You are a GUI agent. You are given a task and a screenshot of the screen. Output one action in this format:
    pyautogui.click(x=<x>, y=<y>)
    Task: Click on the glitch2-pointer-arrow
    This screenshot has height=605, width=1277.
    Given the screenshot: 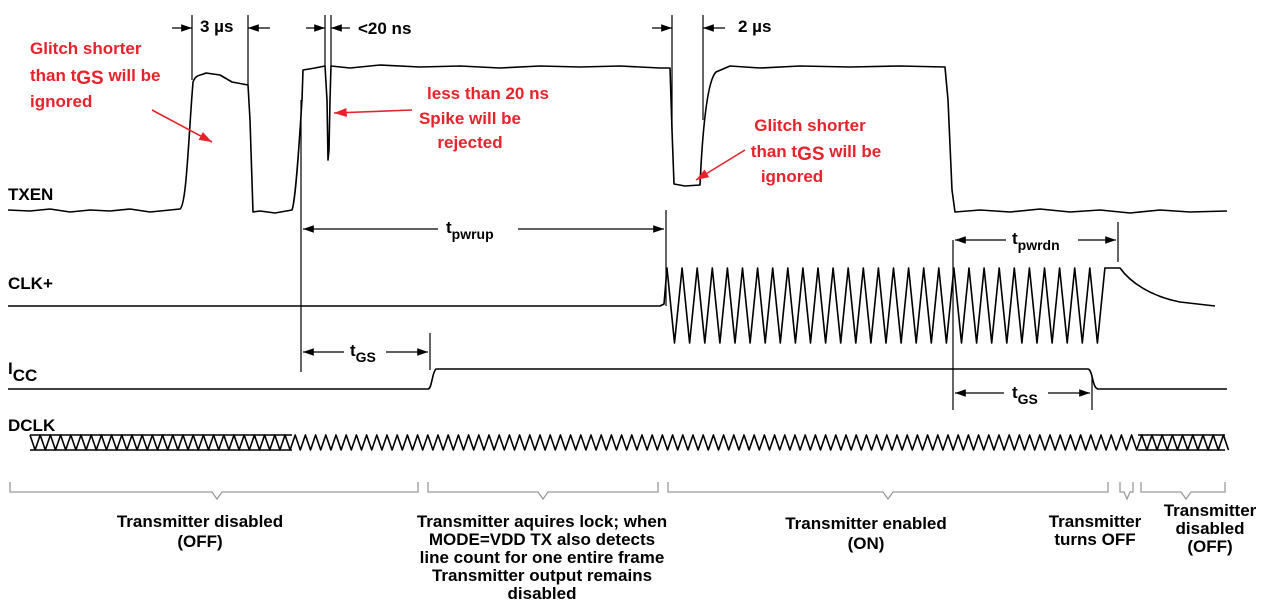 What is the action you would take?
    pyautogui.click(x=720, y=165)
    